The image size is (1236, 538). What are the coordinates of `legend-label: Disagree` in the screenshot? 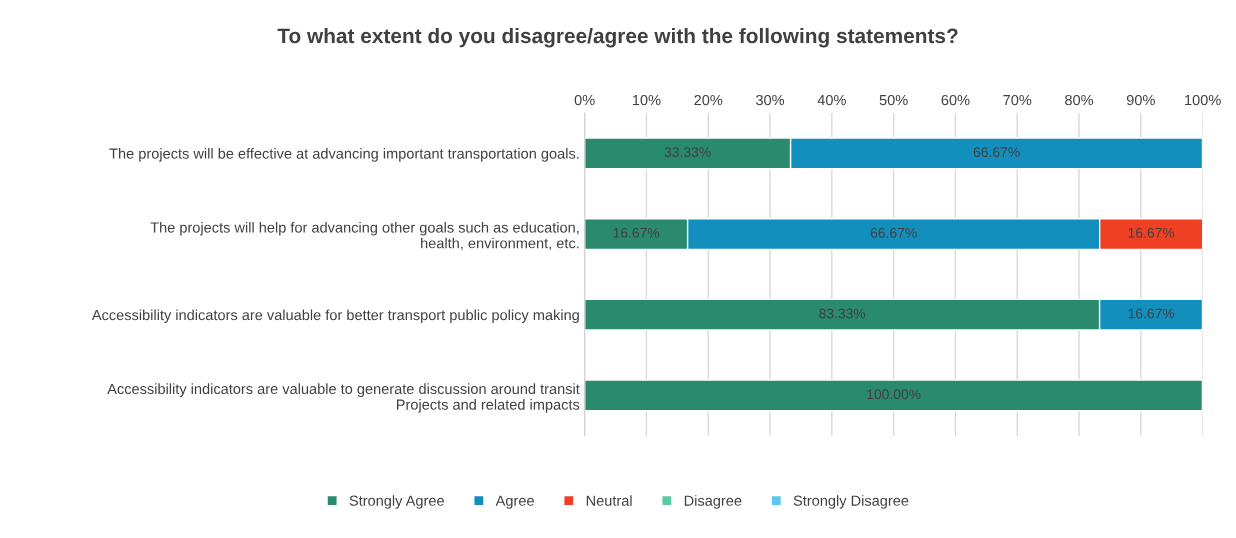 It's located at (713, 502).